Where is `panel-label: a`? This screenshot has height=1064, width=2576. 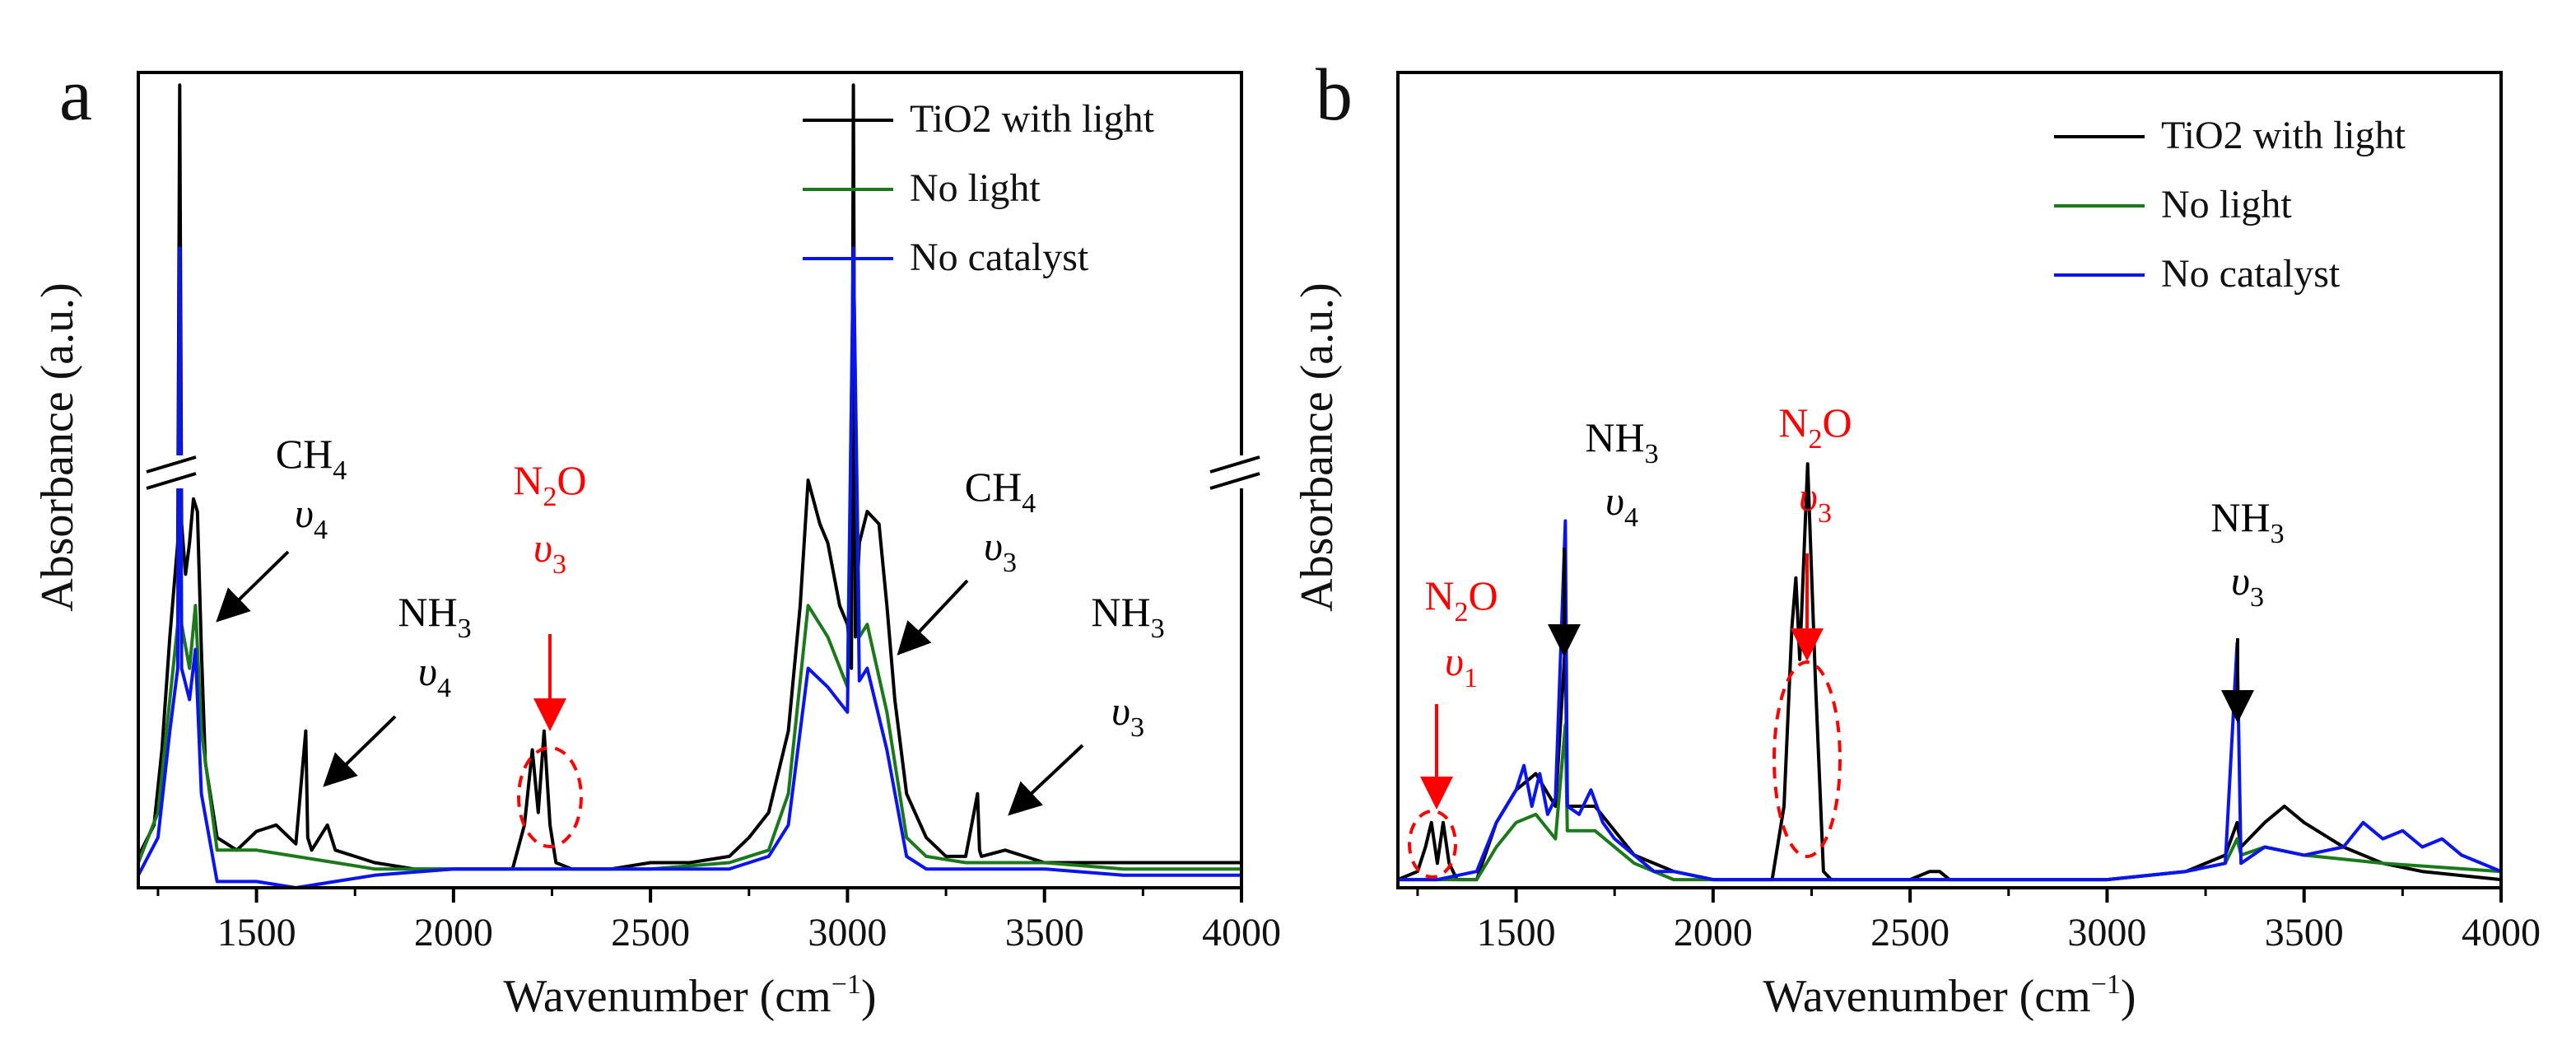 panel-label: a is located at coordinates (75, 95).